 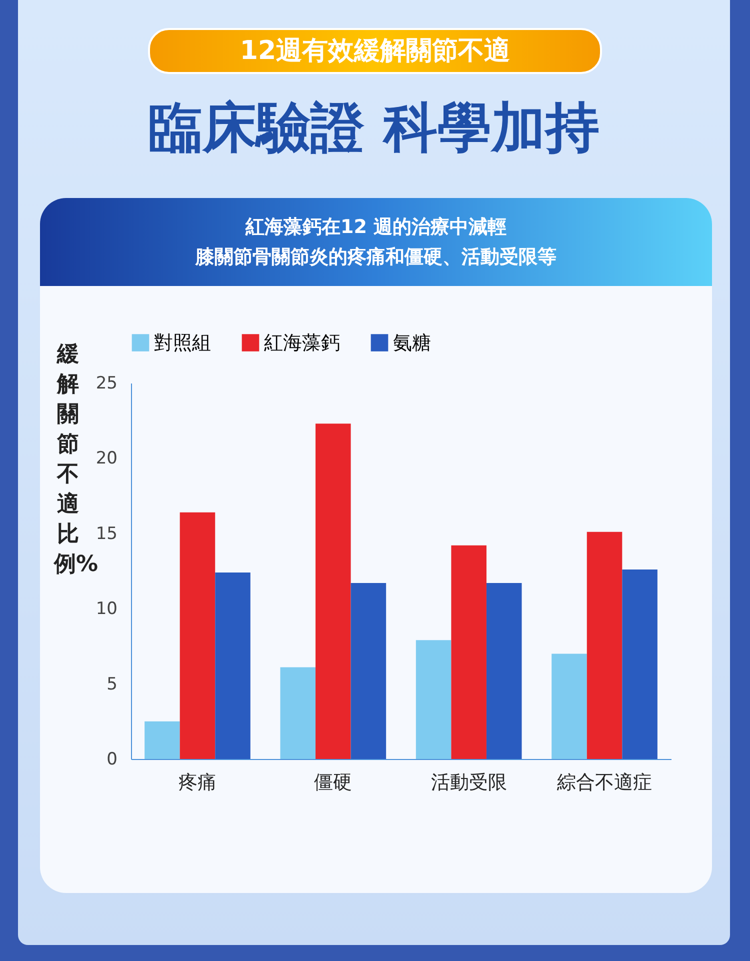 What do you see at coordinates (374, 128) in the screenshot?
I see `chart-subtitle: 臨床驗證 科學加持` at bounding box center [374, 128].